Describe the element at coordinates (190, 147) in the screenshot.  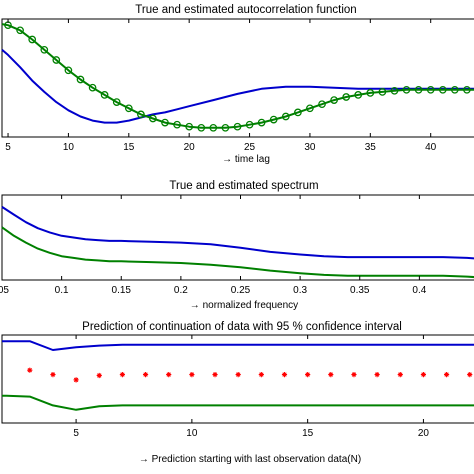
I see `autocorrelation-x-tick-label: 20` at that location.